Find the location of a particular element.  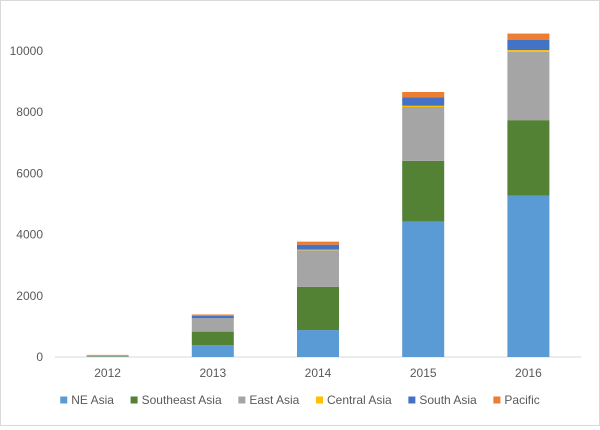

legend-label: Southeast Asia is located at coordinates (182, 400).